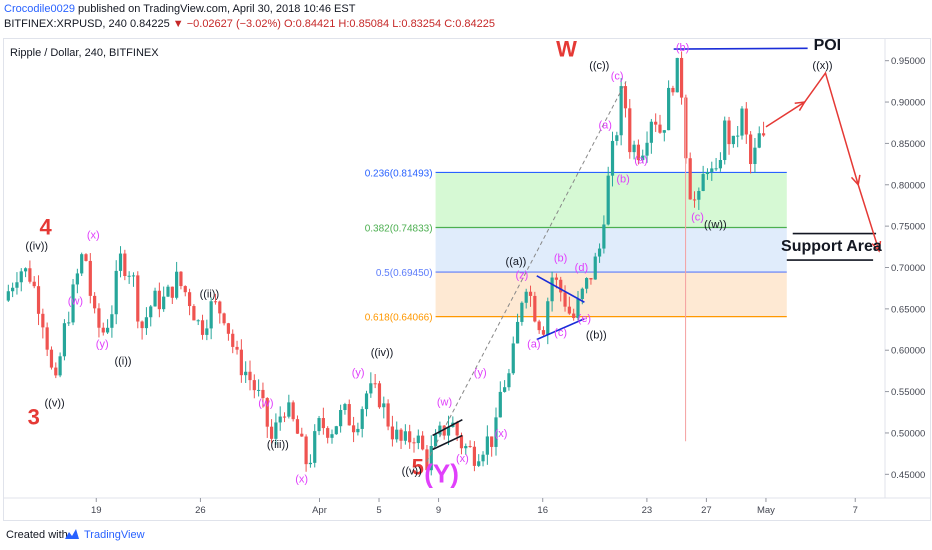 Image resolution: width=932 pixels, height=550 pixels. Describe the element at coordinates (560, 259) in the screenshot. I see `wave-label-24: (b)` at that location.